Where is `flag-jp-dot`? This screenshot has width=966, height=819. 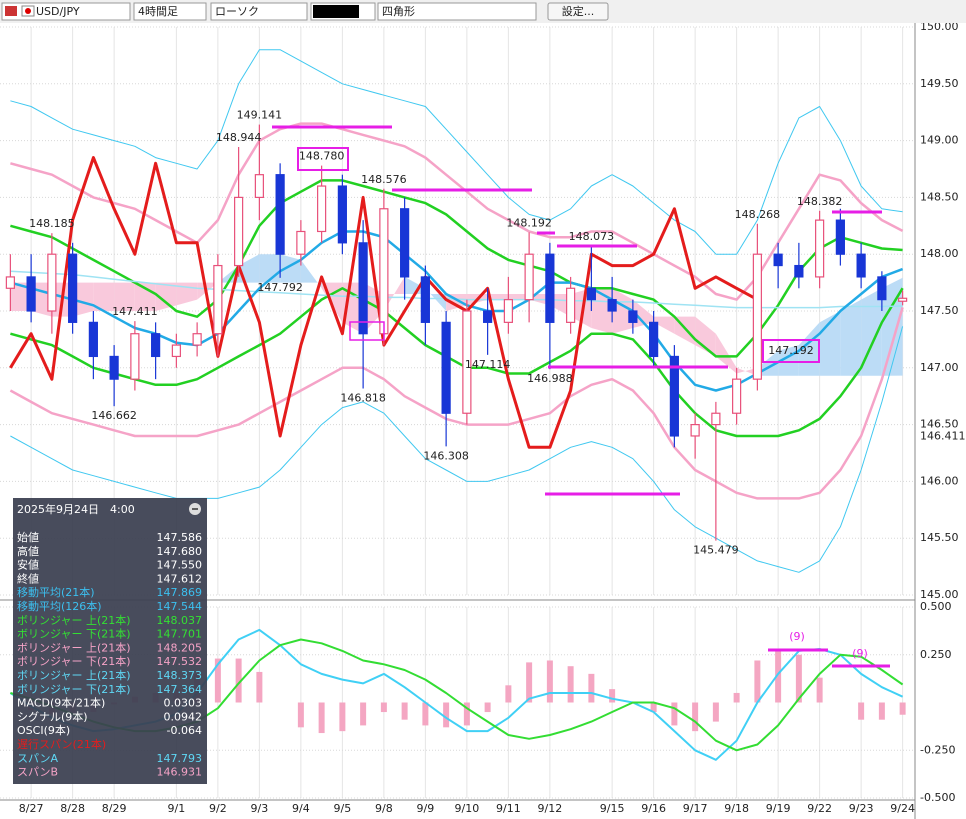 flag-jp-dot is located at coordinates (28, 11).